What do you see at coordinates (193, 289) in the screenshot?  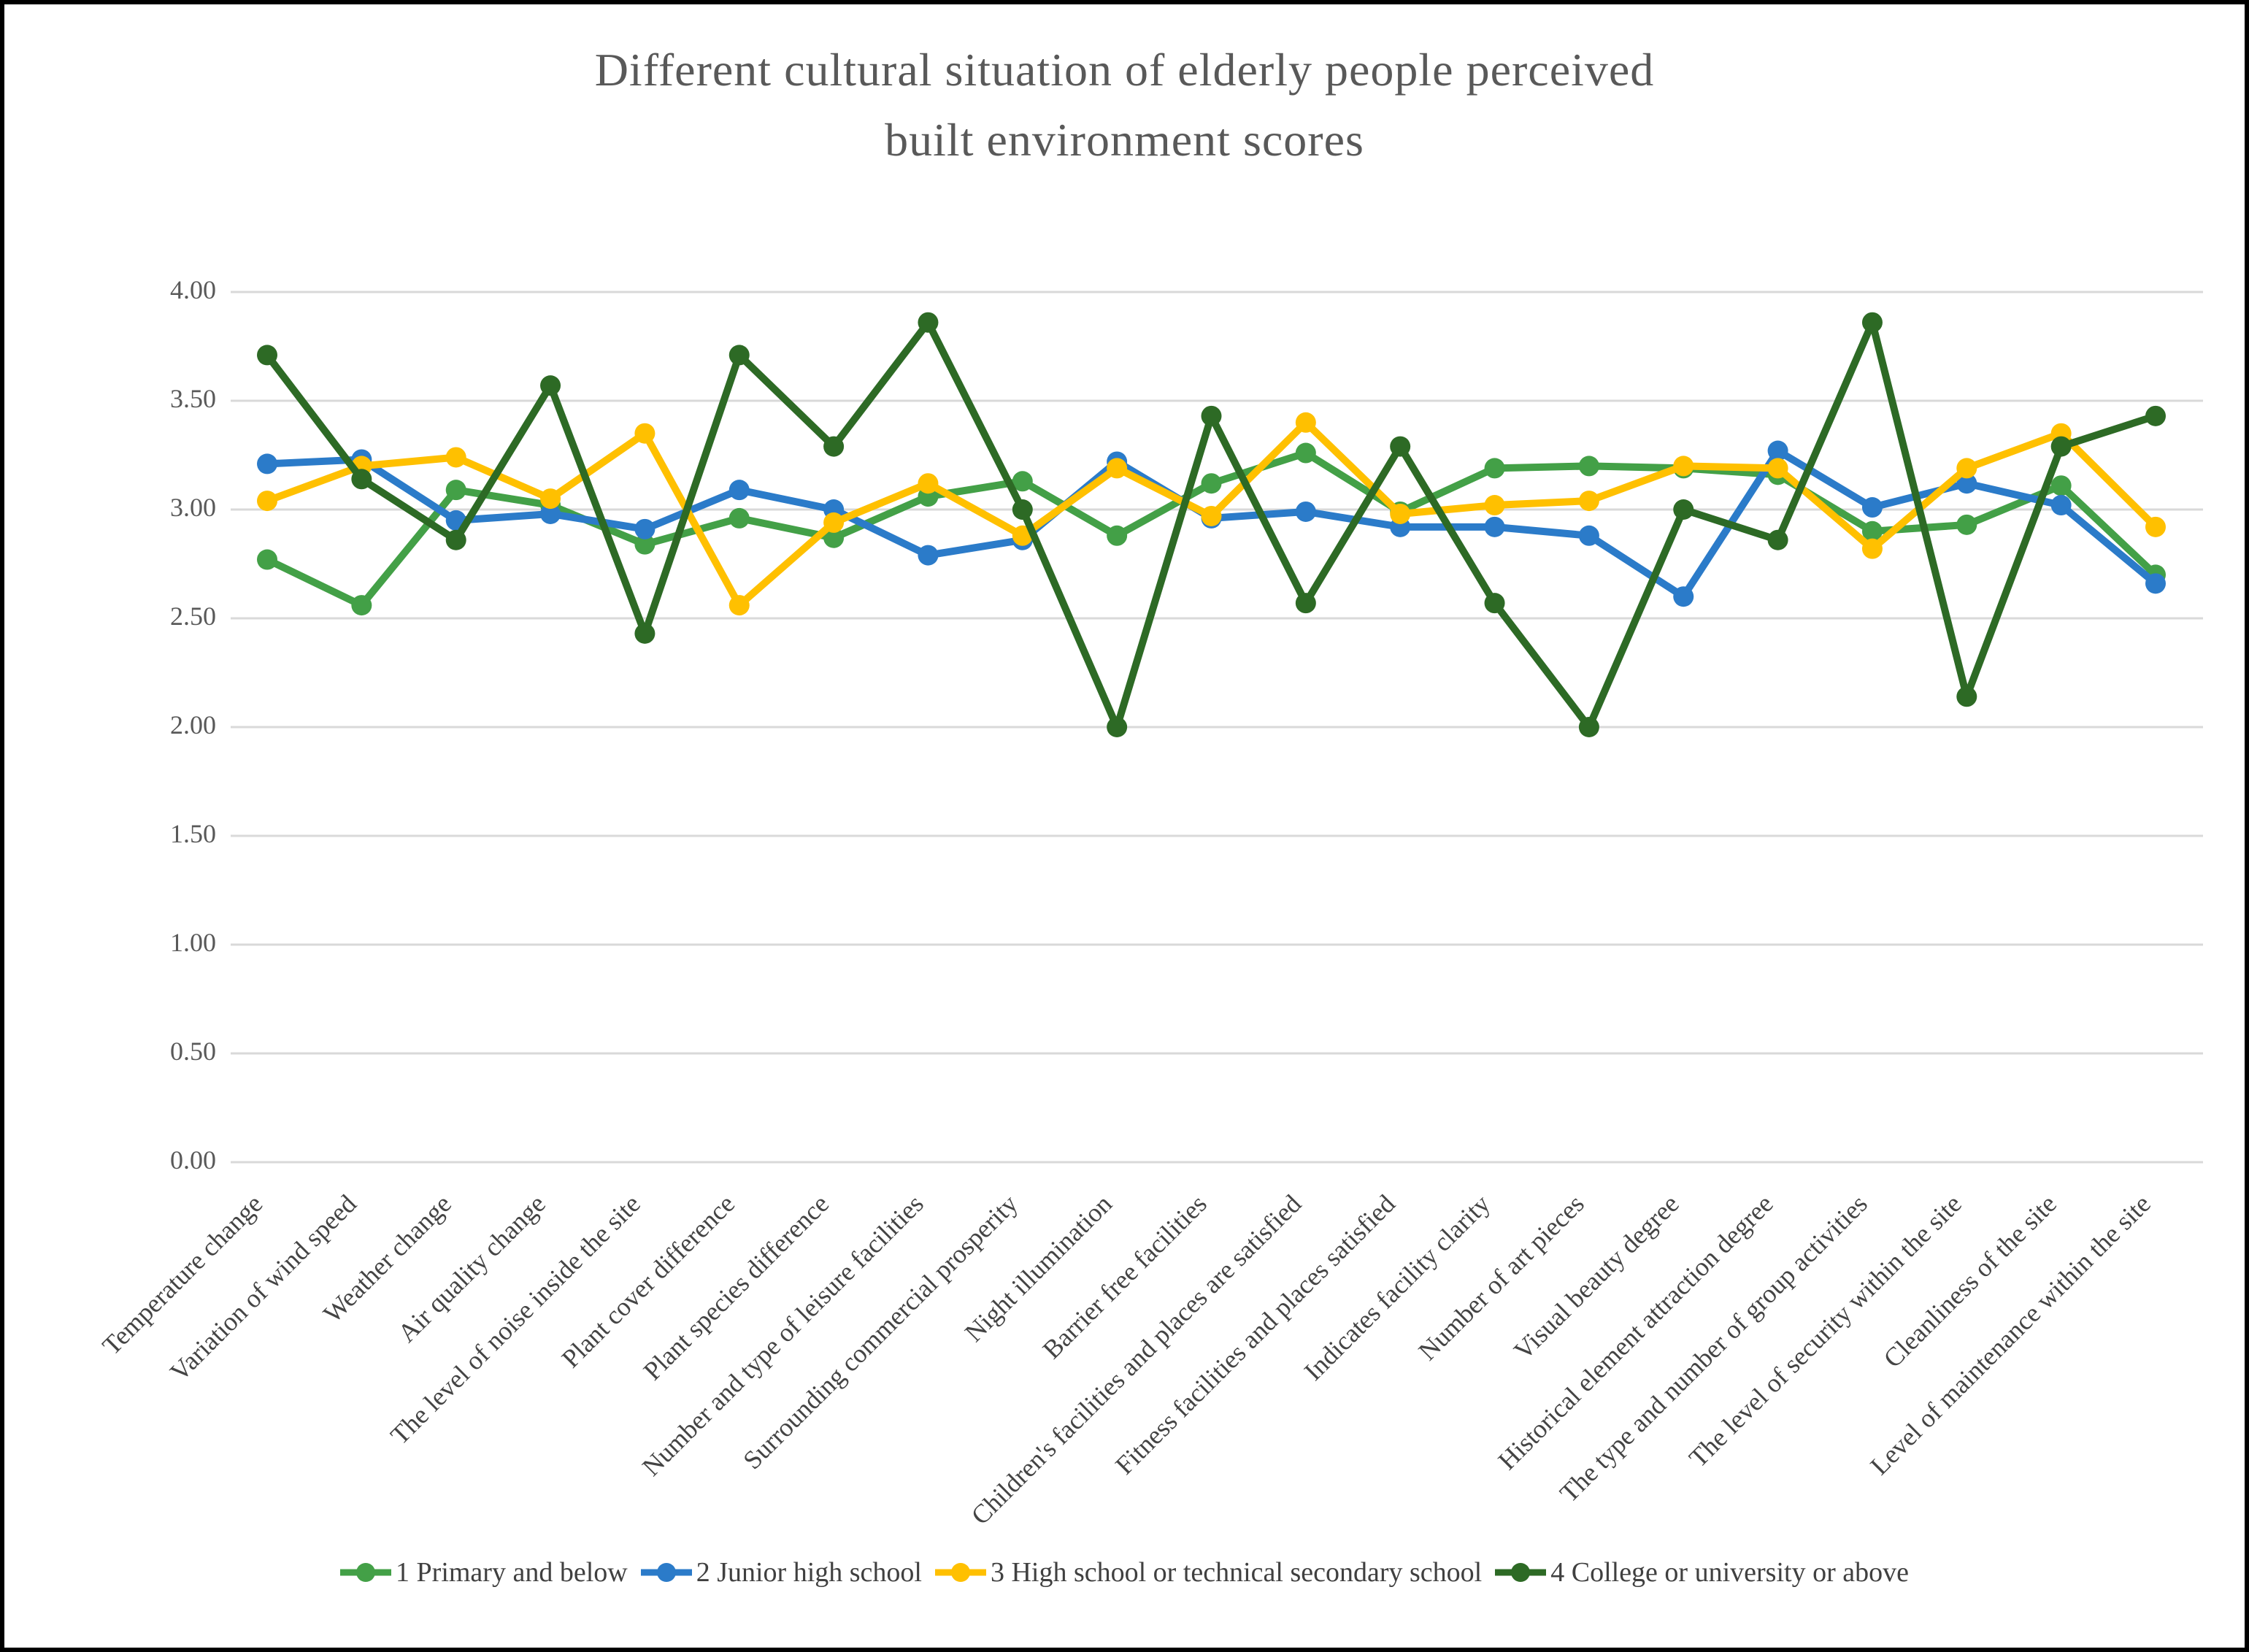 I see `y-axis-tick-label: 4.00` at bounding box center [193, 289].